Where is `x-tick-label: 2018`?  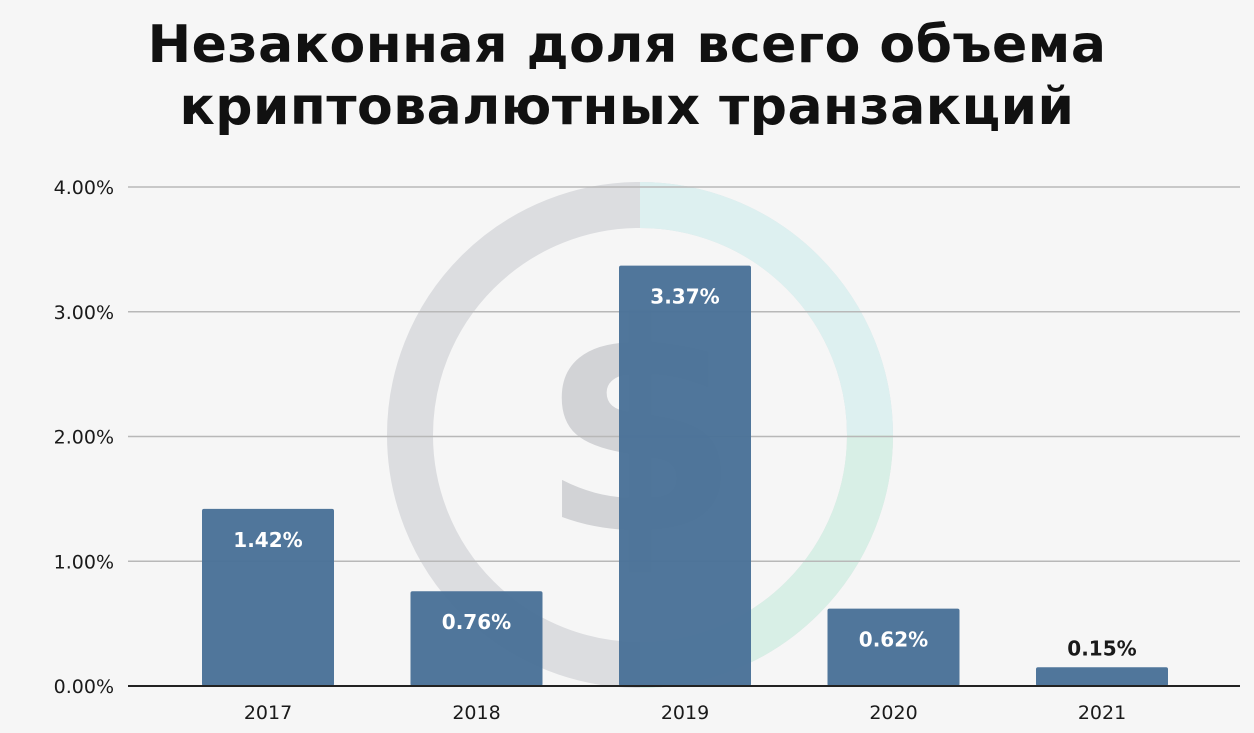
x-tick-label: 2018 is located at coordinates (476, 713).